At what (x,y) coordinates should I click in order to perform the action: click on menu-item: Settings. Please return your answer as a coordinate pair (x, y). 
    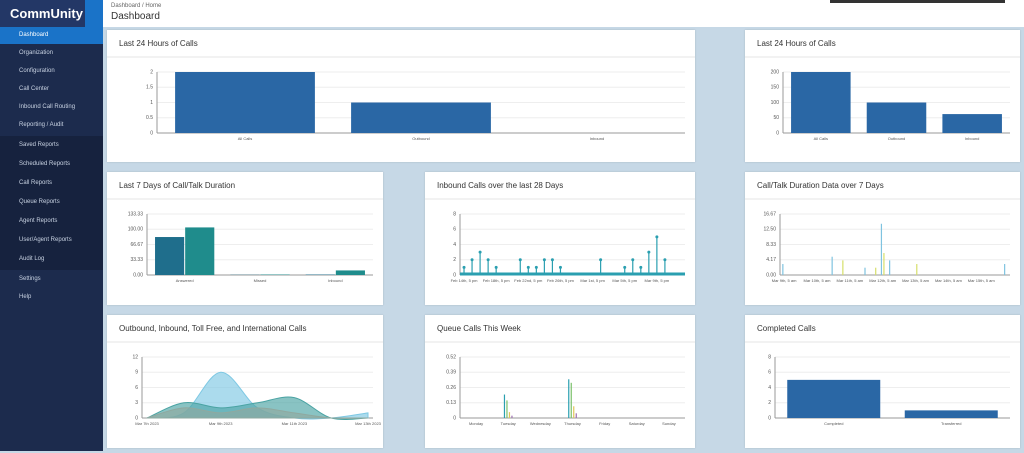
    Looking at the image, I should click on (51, 279).